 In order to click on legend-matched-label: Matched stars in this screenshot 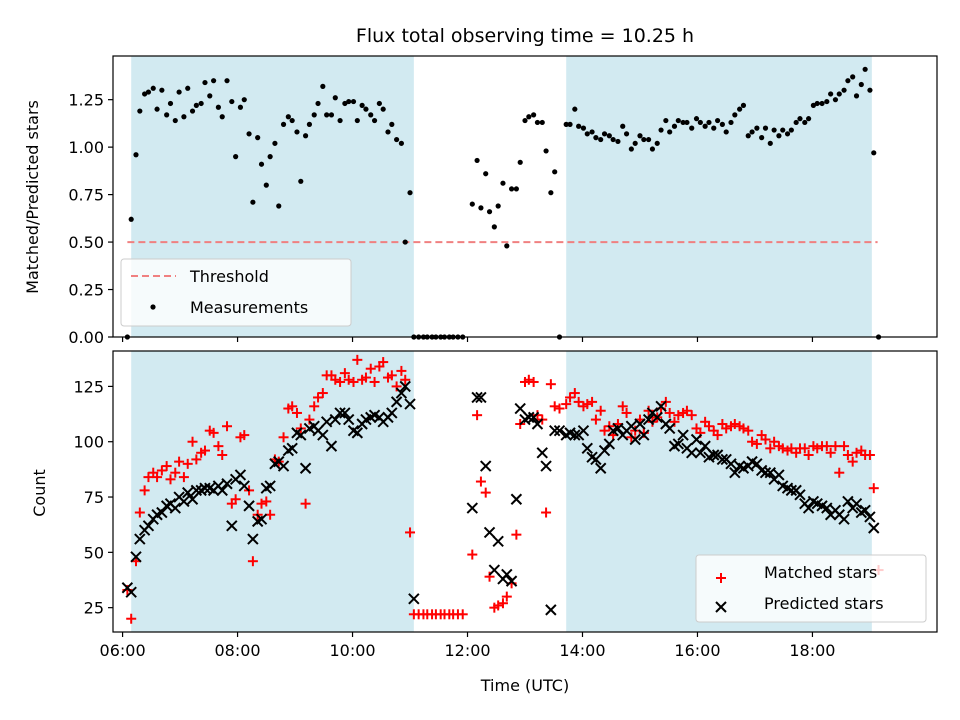, I will do `click(820, 572)`.